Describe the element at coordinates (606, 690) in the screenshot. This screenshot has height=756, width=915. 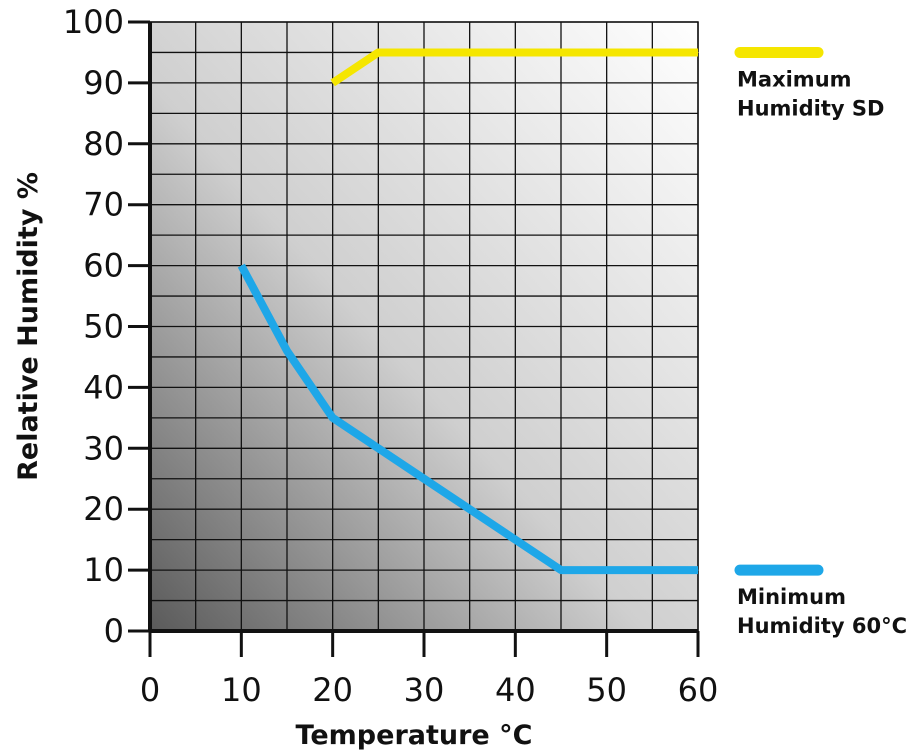
I see `x-tick-label: 50` at that location.